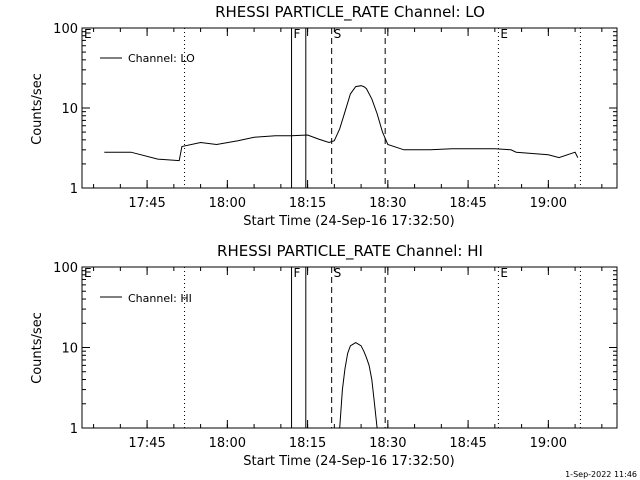 Image resolution: width=640 pixels, height=480 pixels. What do you see at coordinates (160, 298) in the screenshot?
I see `legend-label: Channel: HI` at bounding box center [160, 298].